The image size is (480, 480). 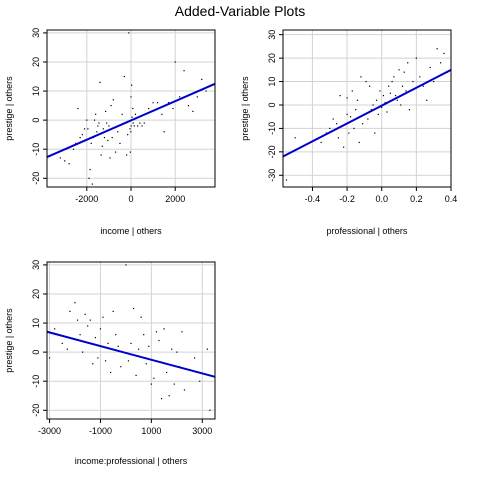 I want to click on figure-title: Added-Variable Plots, so click(x=240, y=11).